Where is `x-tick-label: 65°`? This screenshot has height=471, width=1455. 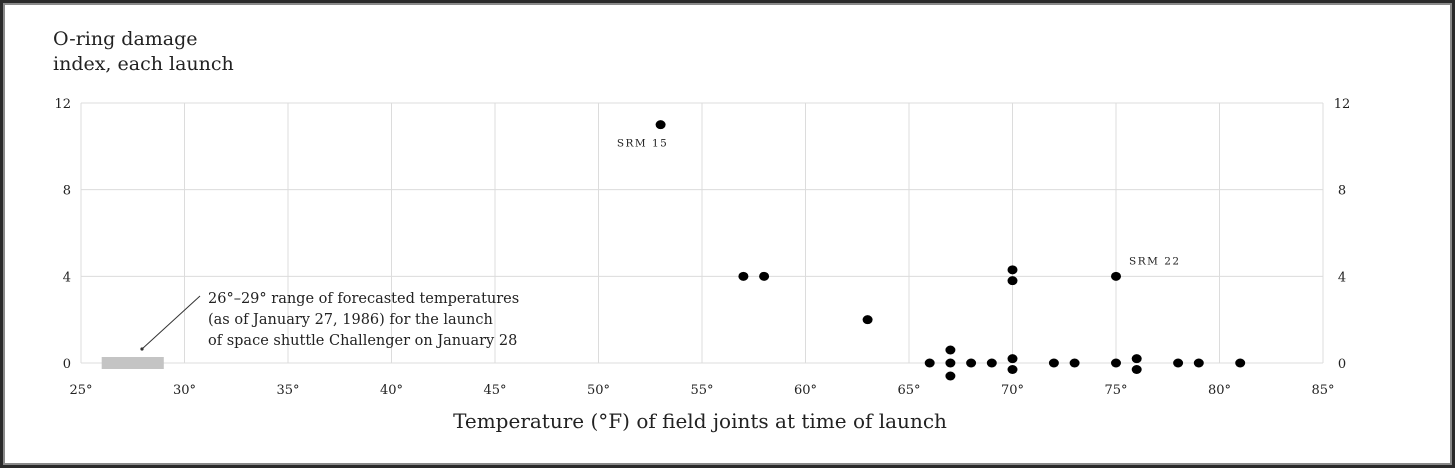
x-tick-label: 65° is located at coordinates (908, 390).